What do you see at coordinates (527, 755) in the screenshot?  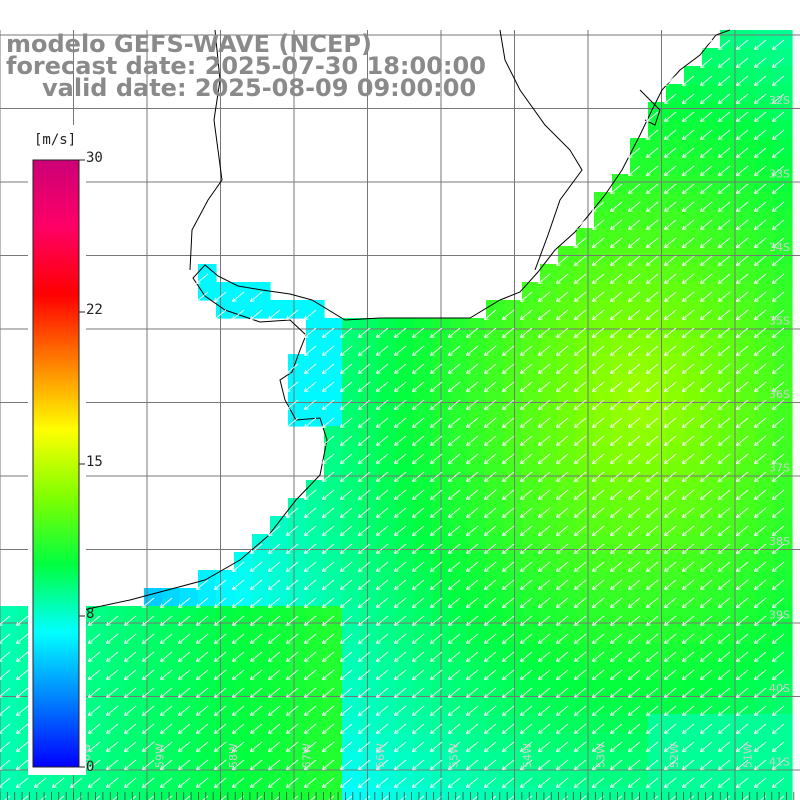 I see `longitude-label: 54W` at bounding box center [527, 755].